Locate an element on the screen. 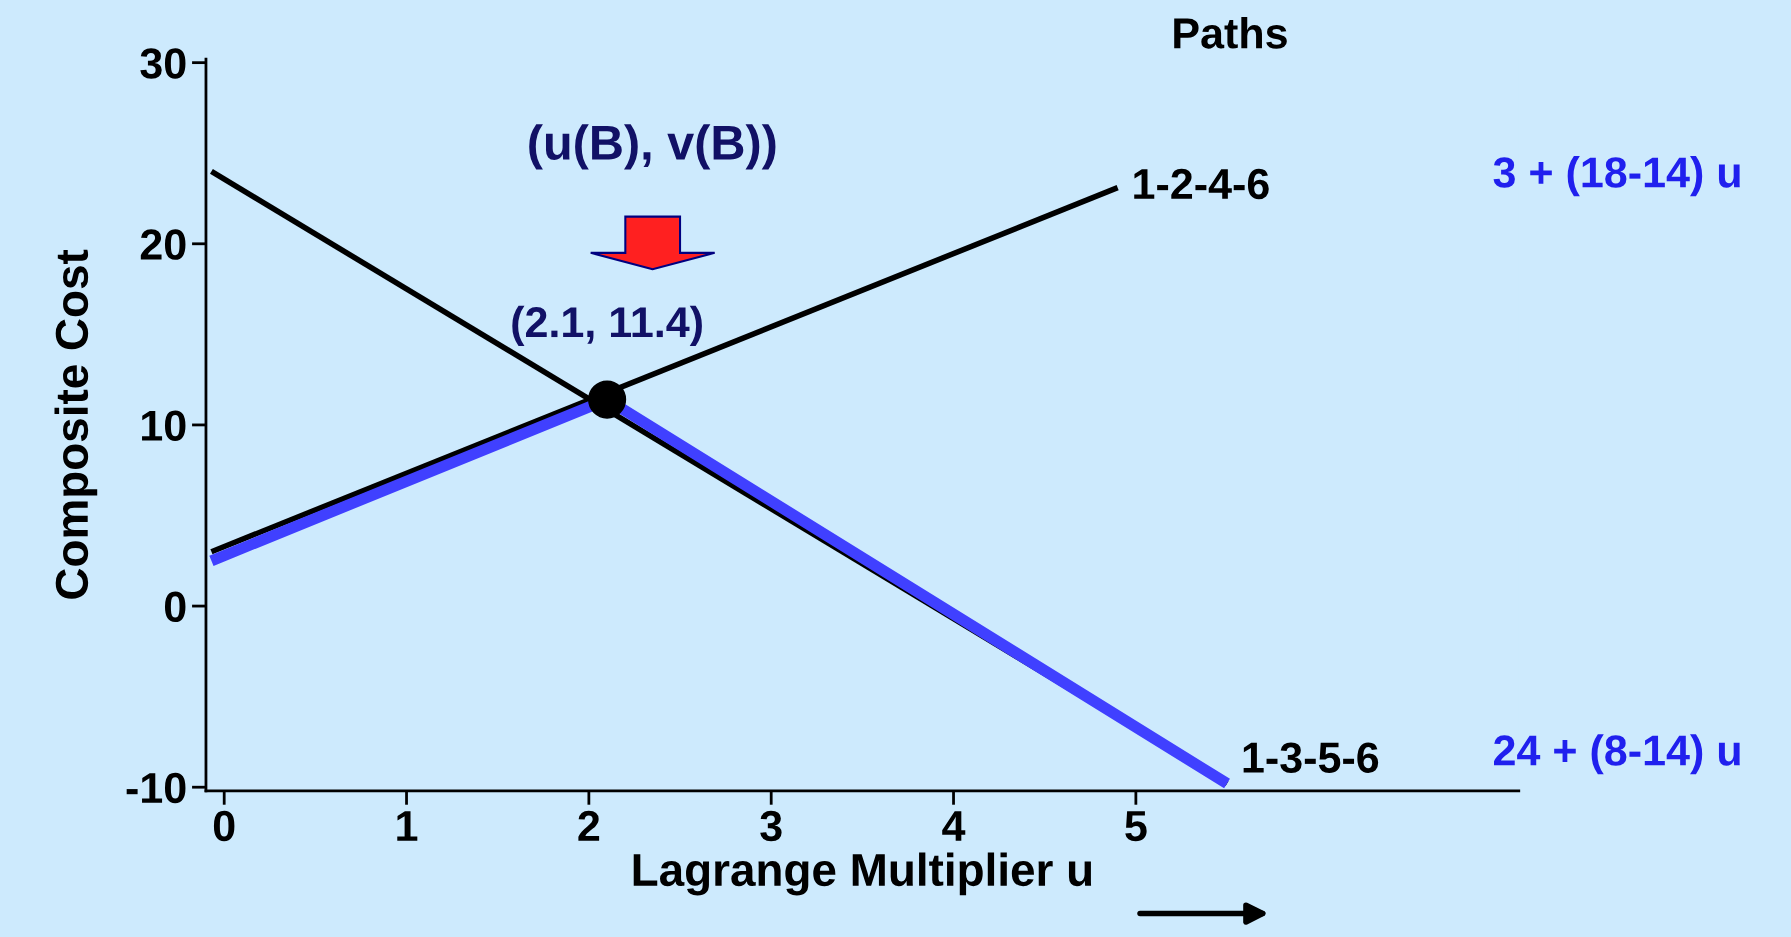  y-tick-label: 0 is located at coordinates (175, 607).